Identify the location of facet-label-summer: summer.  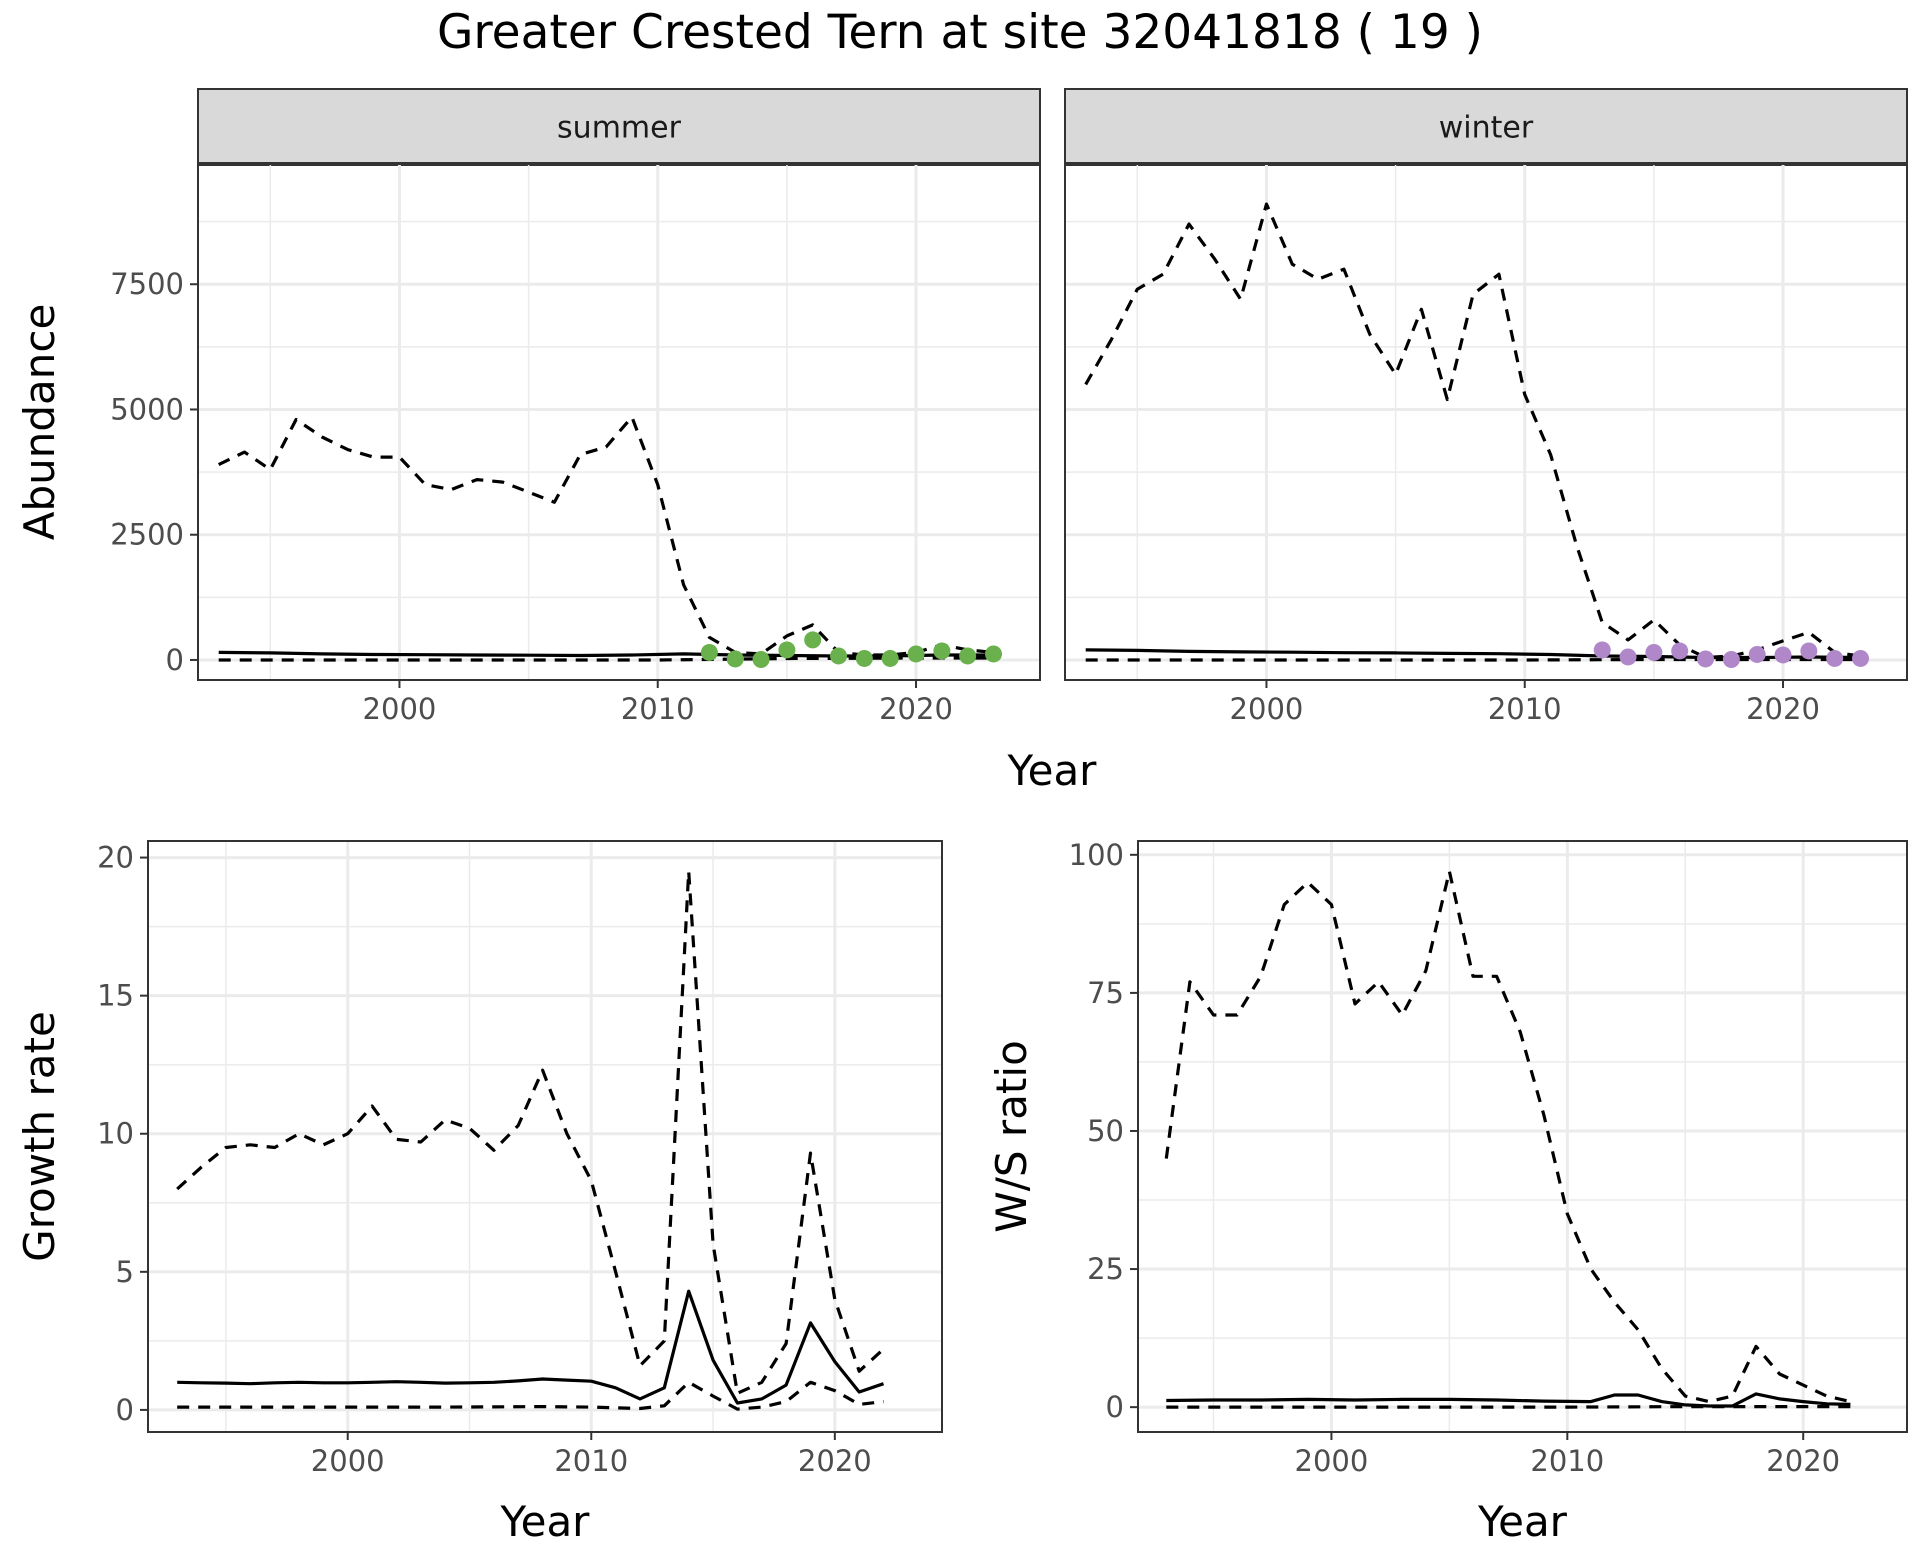
(619, 128).